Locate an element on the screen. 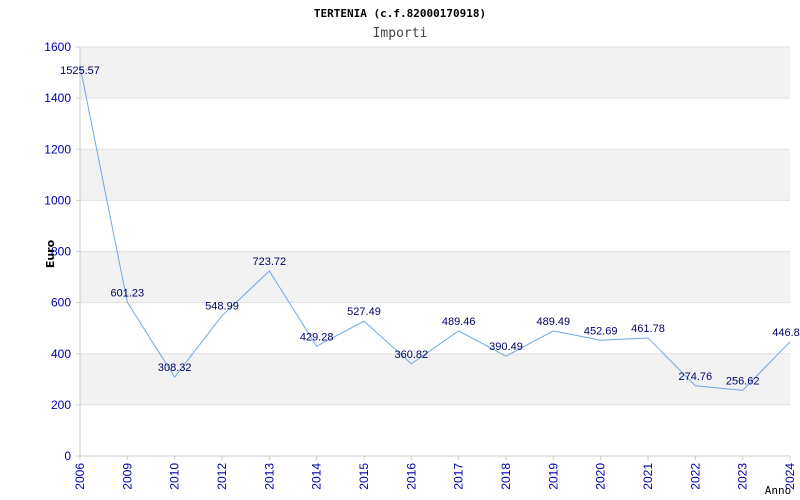 This screenshot has height=500, width=800. data-label: 489.49 is located at coordinates (554, 322).